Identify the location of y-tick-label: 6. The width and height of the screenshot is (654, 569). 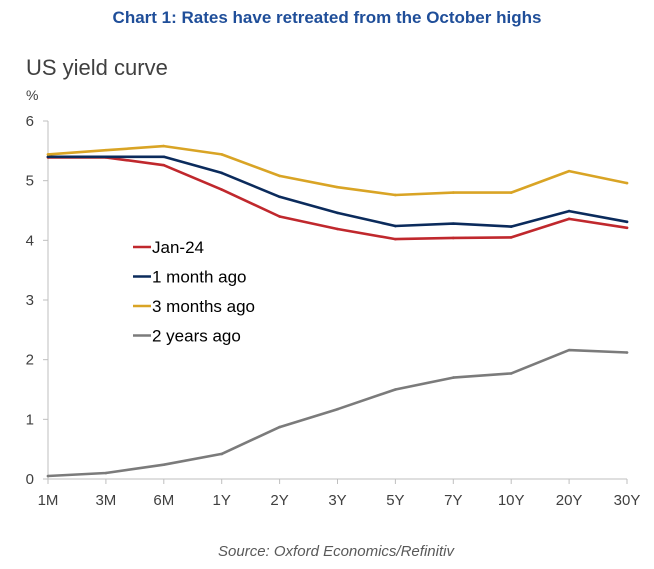
(30, 121).